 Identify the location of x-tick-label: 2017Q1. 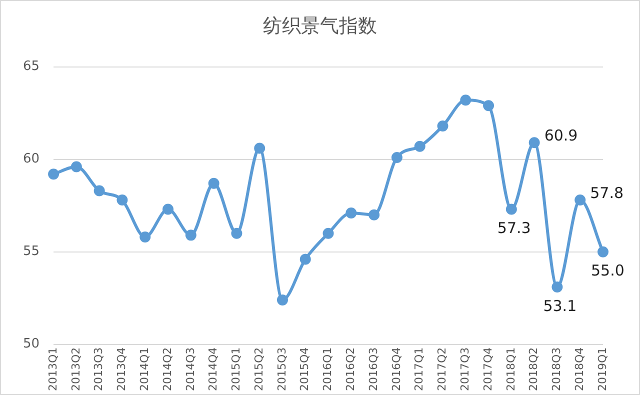
(419, 369).